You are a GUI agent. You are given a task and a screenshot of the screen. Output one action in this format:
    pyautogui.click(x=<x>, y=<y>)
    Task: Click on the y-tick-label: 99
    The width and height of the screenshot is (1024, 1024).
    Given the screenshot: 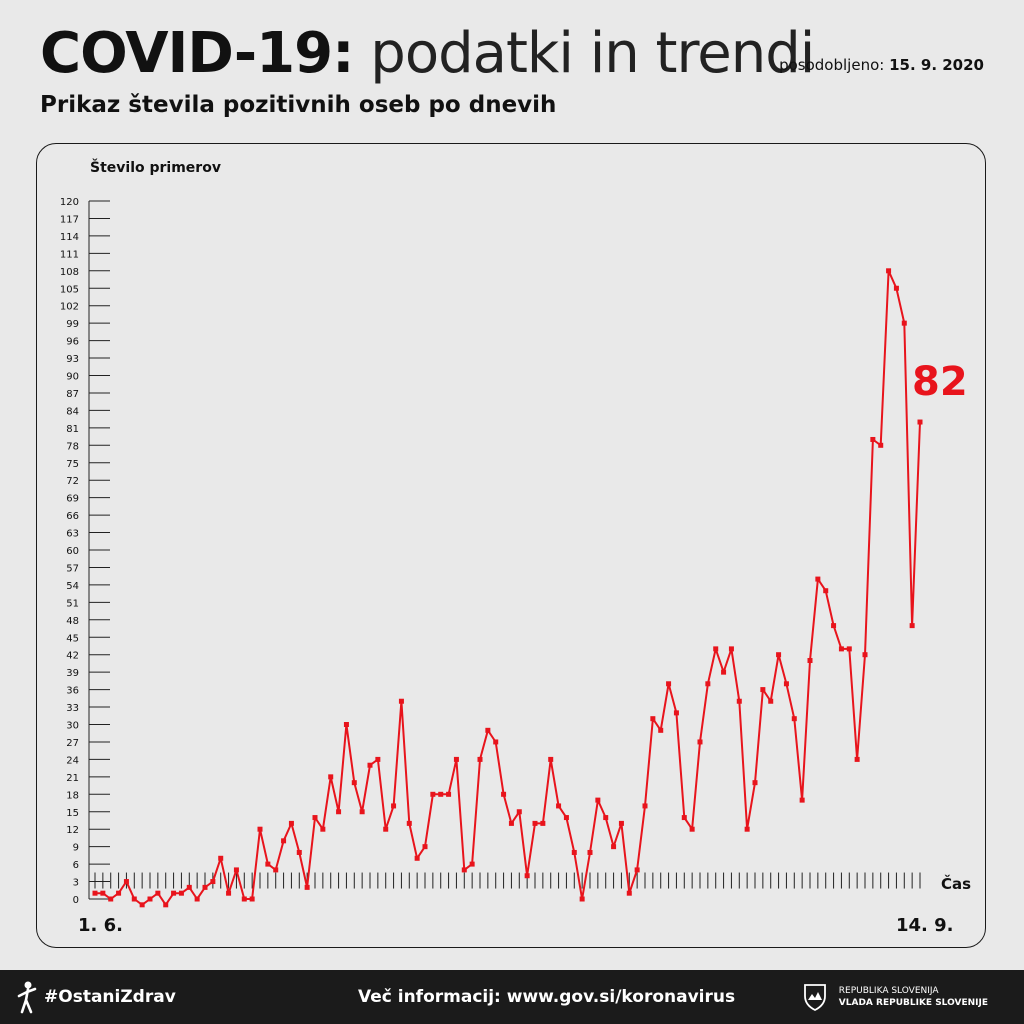 What is the action you would take?
    pyautogui.click(x=72, y=324)
    